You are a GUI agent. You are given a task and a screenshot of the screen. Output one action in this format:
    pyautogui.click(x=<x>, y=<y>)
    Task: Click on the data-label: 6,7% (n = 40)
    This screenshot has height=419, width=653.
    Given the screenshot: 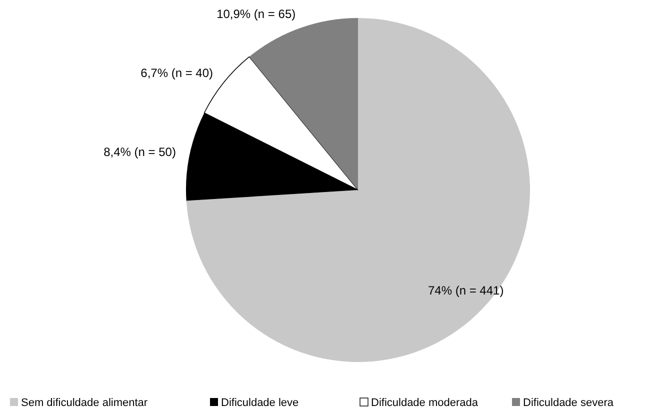 What is the action you would take?
    pyautogui.click(x=177, y=73)
    